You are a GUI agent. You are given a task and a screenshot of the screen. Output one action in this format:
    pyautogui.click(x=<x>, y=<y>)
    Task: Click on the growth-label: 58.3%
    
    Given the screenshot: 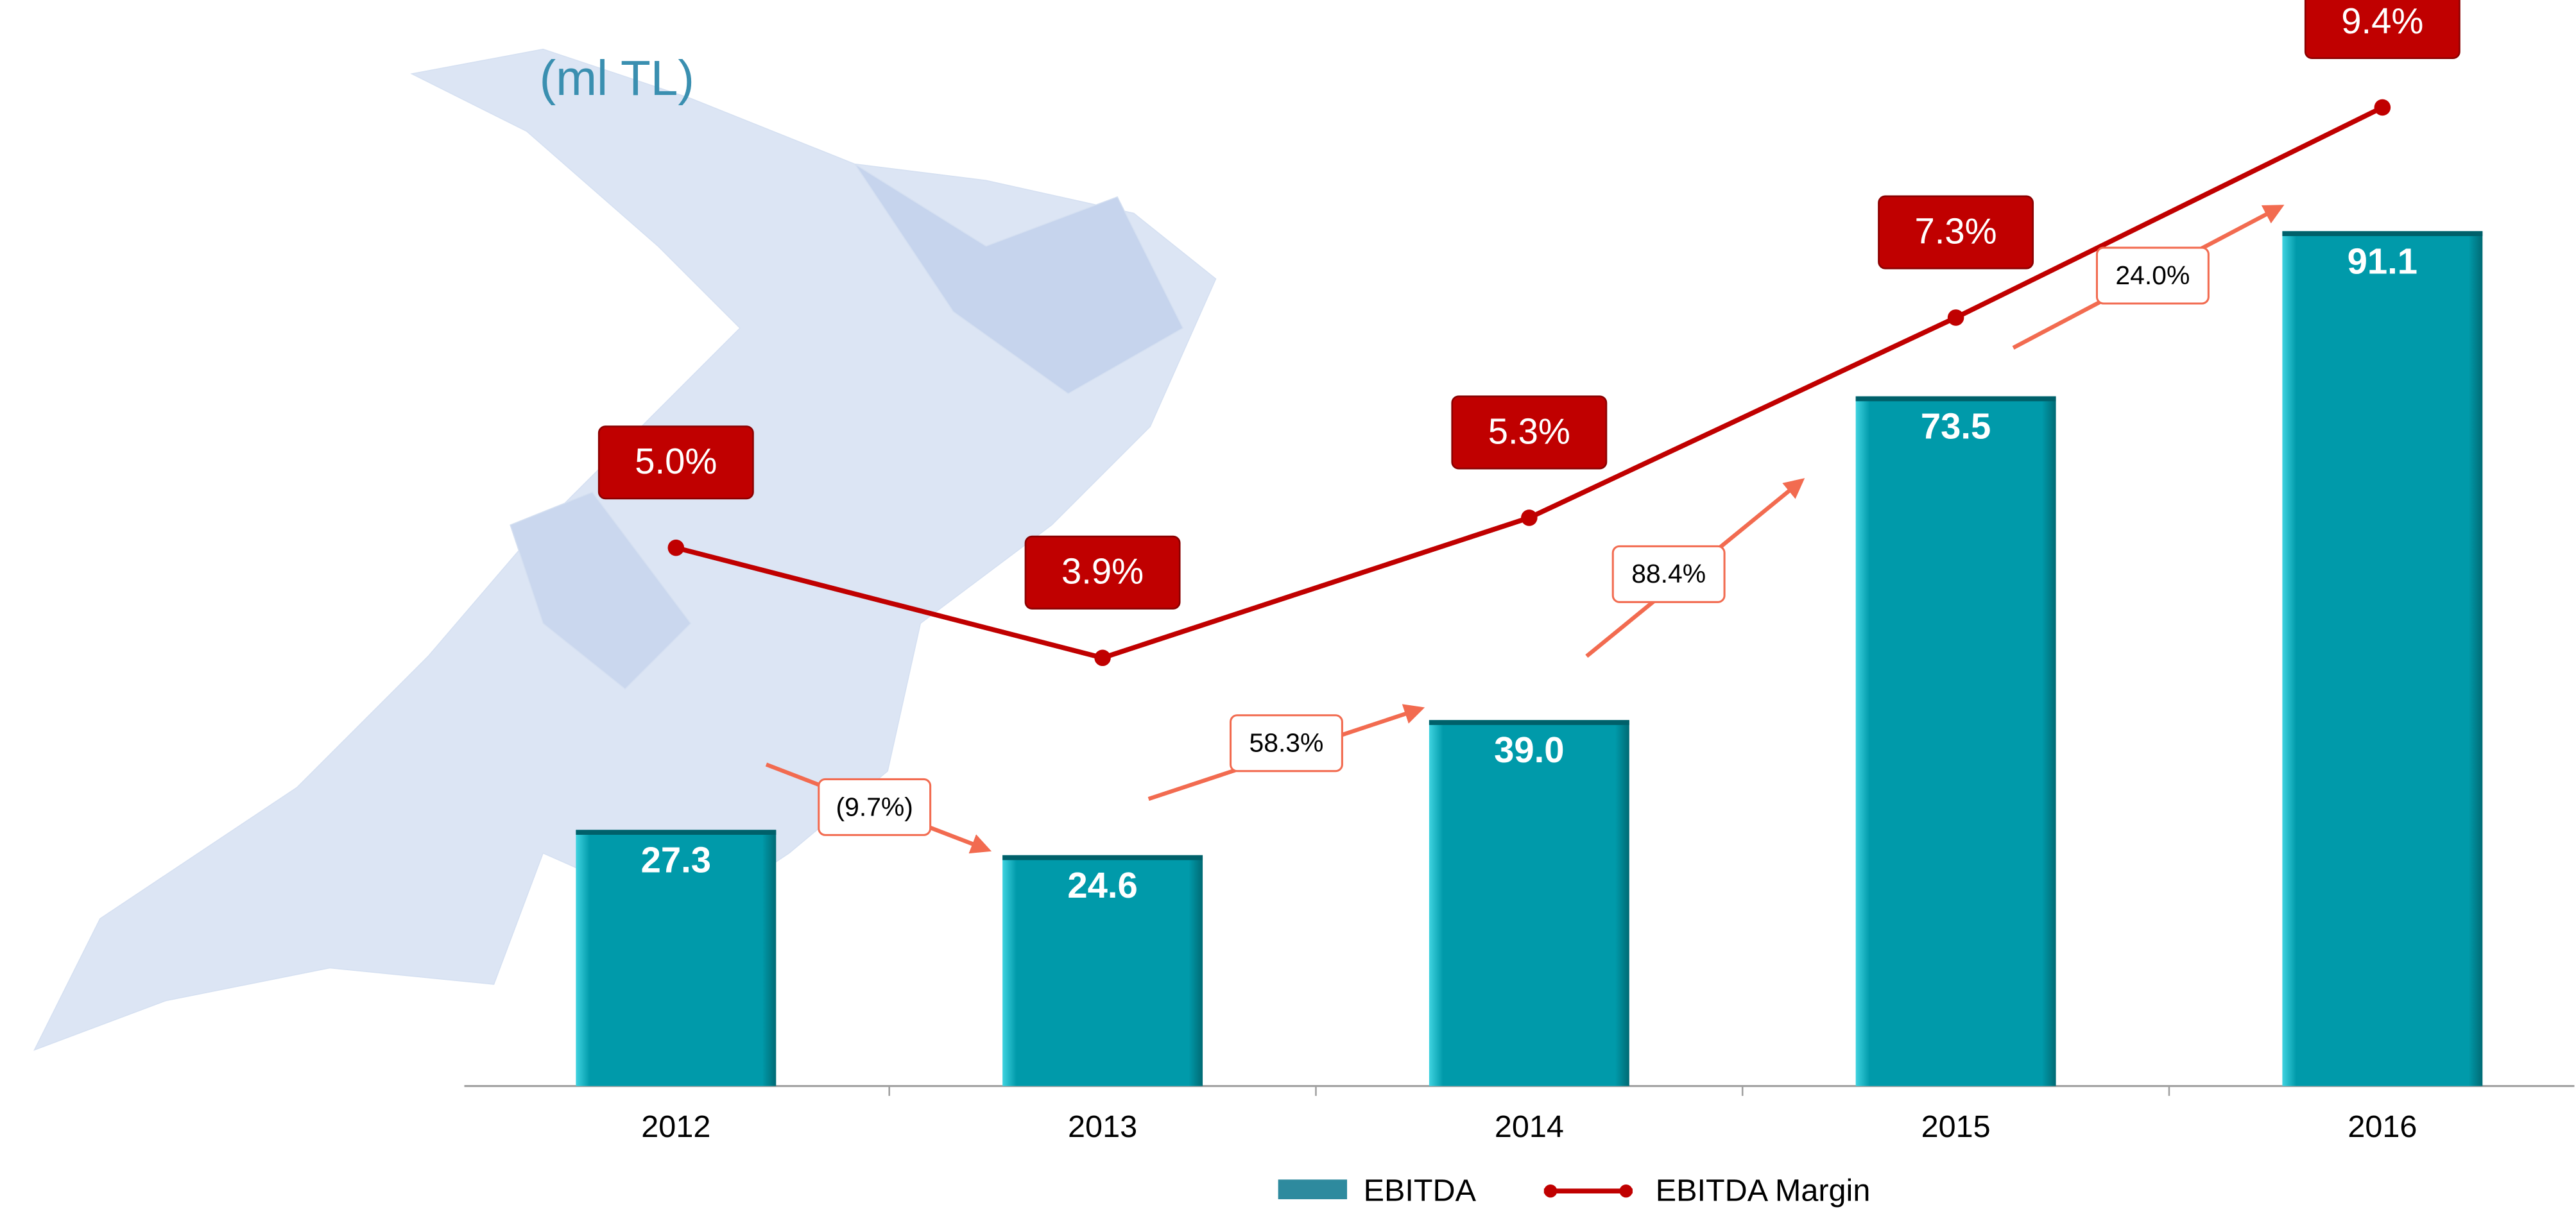 What is the action you would take?
    pyautogui.click(x=1286, y=743)
    